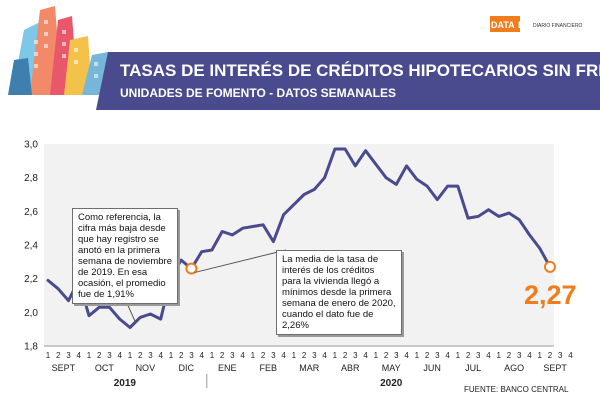 This screenshot has width=600, height=400. Describe the element at coordinates (240, 261) in the screenshot. I see `annotation-2020-leader` at that location.